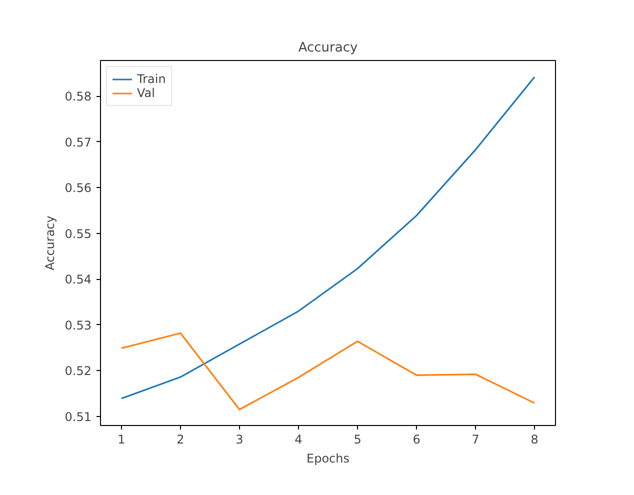  What do you see at coordinates (78, 233) in the screenshot?
I see `y-tick-label: 0.55` at bounding box center [78, 233].